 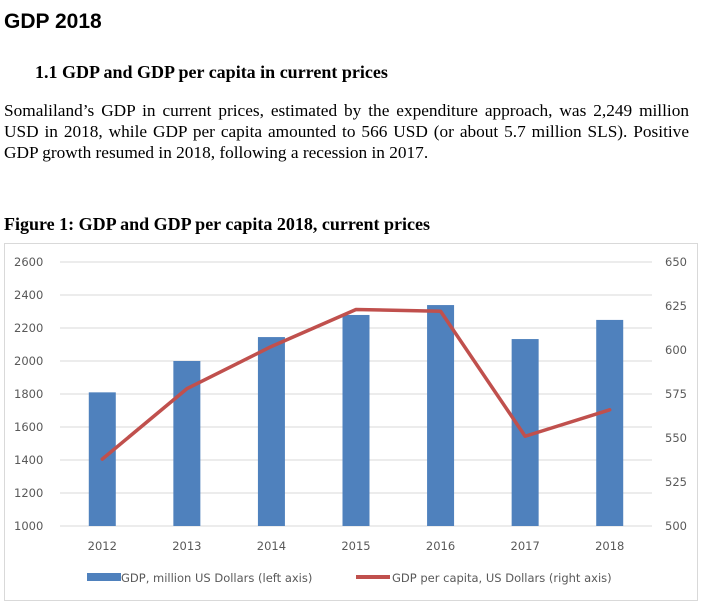 What do you see at coordinates (216, 578) in the screenshot?
I see `legend-label-gdp: GDP, million US Dollars (left axis)` at bounding box center [216, 578].